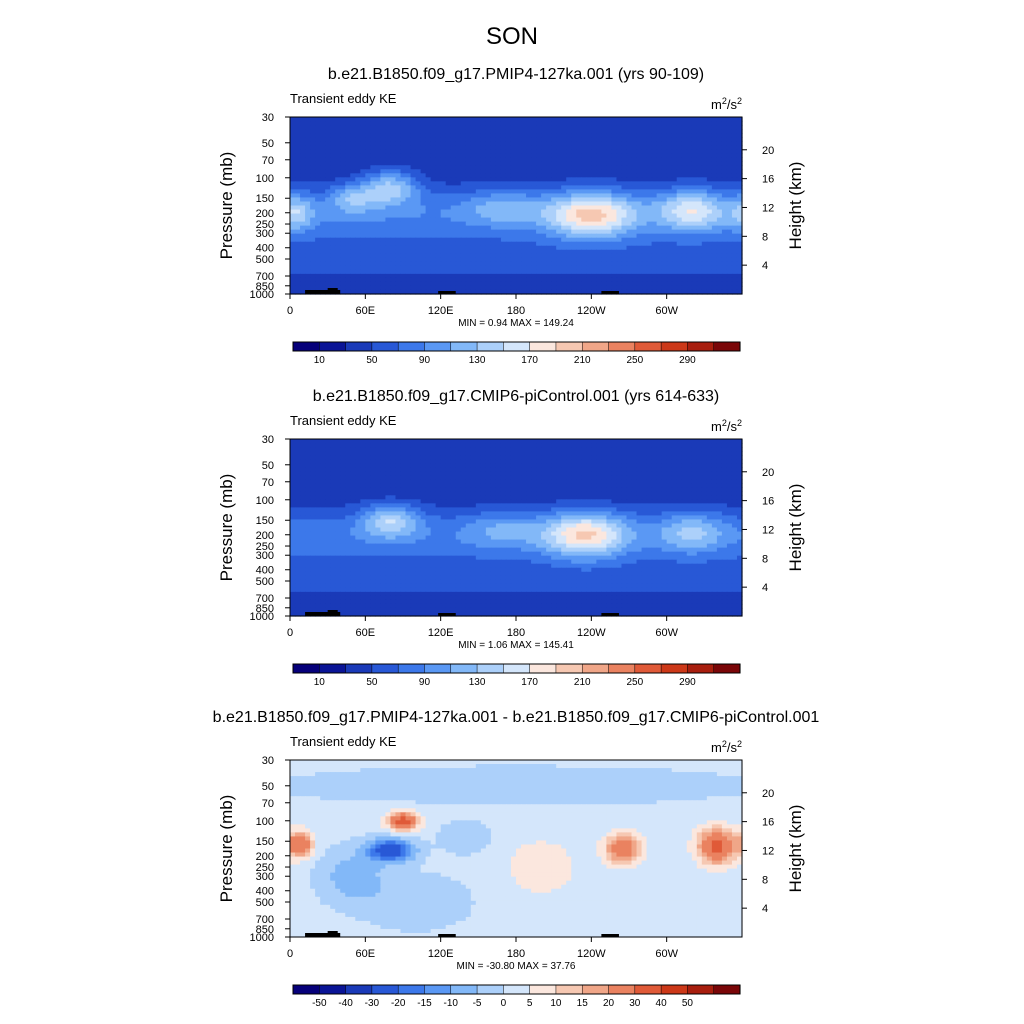 The image size is (1024, 1024). What do you see at coordinates (765, 237) in the screenshot?
I see `height-tick-label: 8` at bounding box center [765, 237].